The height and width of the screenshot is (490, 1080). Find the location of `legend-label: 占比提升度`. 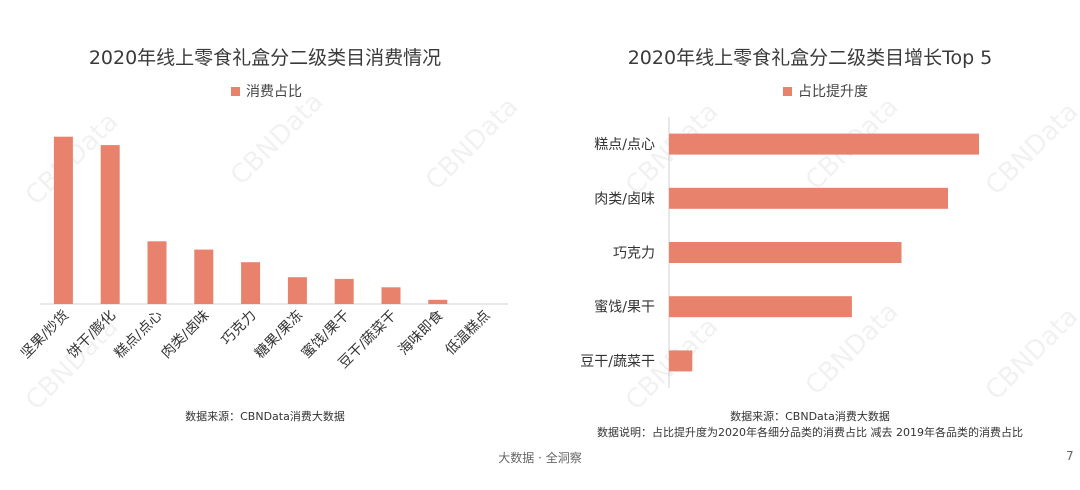

legend-label: 占比提升度 is located at coordinates (833, 92).